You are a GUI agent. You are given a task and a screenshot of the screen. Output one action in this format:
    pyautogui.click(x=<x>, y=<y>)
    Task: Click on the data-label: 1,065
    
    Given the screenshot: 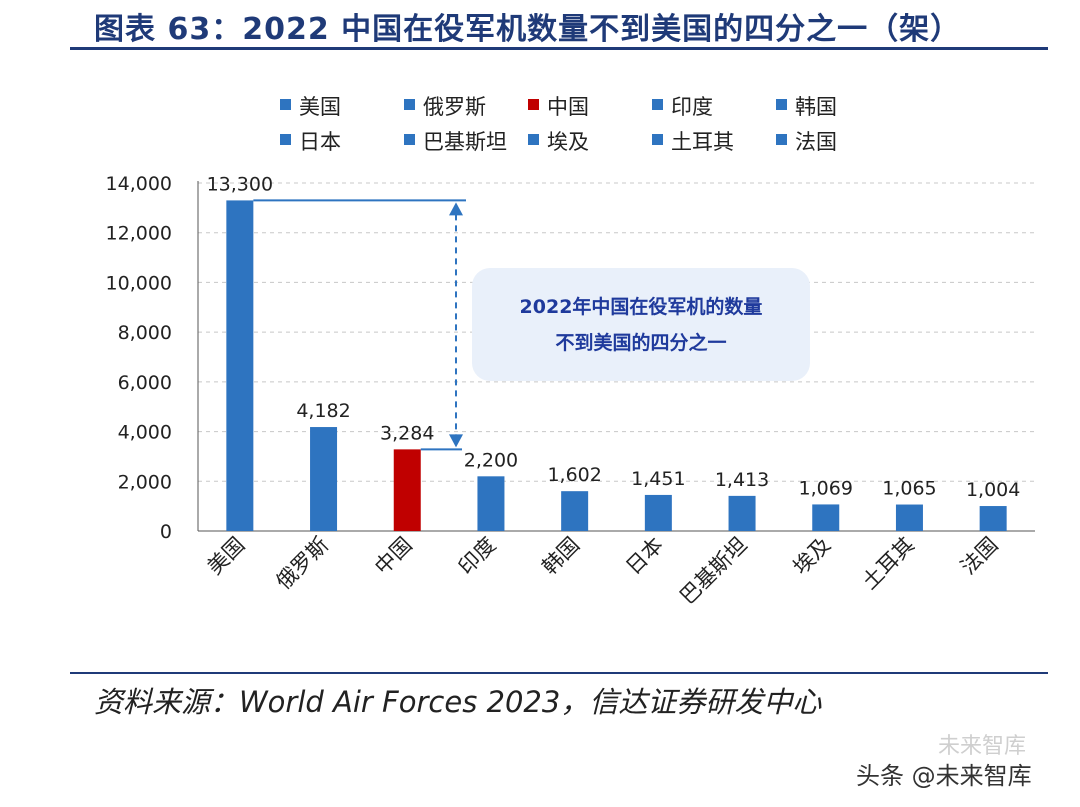 What is the action you would take?
    pyautogui.click(x=909, y=489)
    